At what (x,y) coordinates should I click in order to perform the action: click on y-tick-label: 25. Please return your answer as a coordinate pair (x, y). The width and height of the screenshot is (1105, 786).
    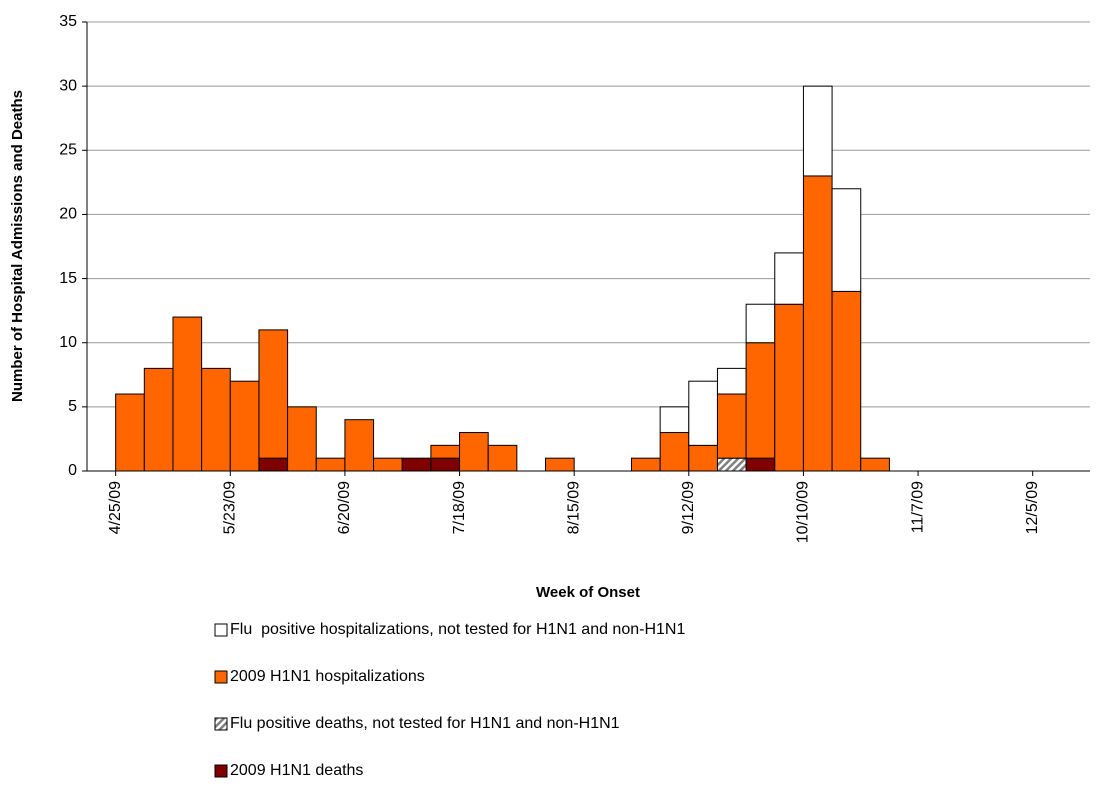
    Looking at the image, I should click on (68, 150).